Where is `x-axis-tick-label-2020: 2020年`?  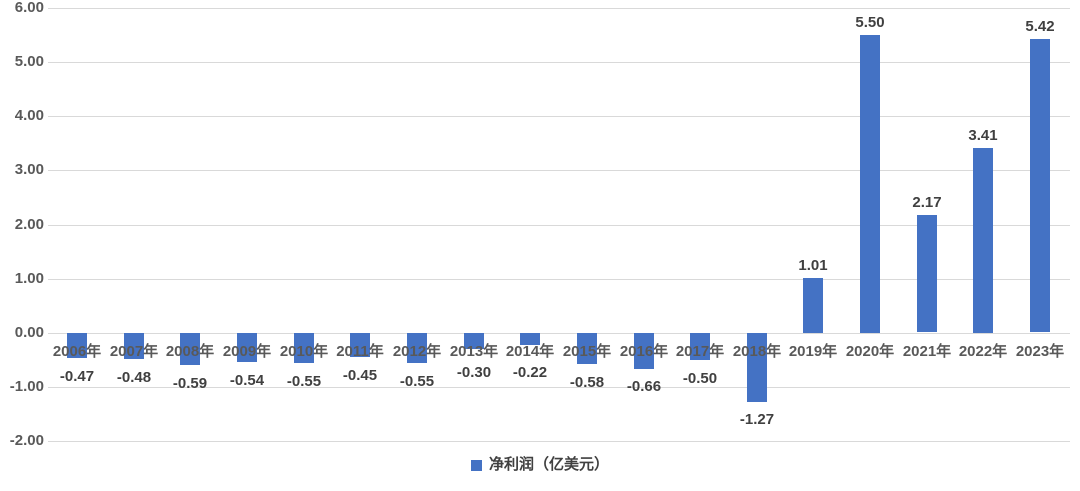 x-axis-tick-label-2020: 2020年 is located at coordinates (870, 351).